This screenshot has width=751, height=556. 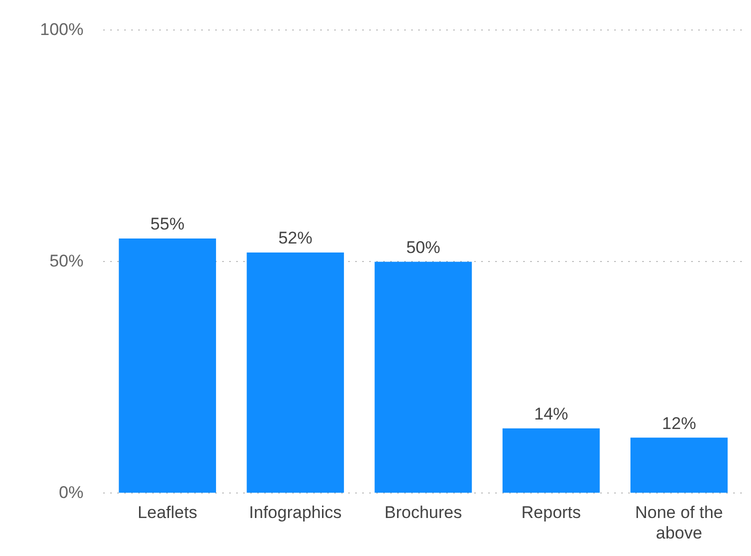 What do you see at coordinates (295, 238) in the screenshot?
I see `data-label: 52%` at bounding box center [295, 238].